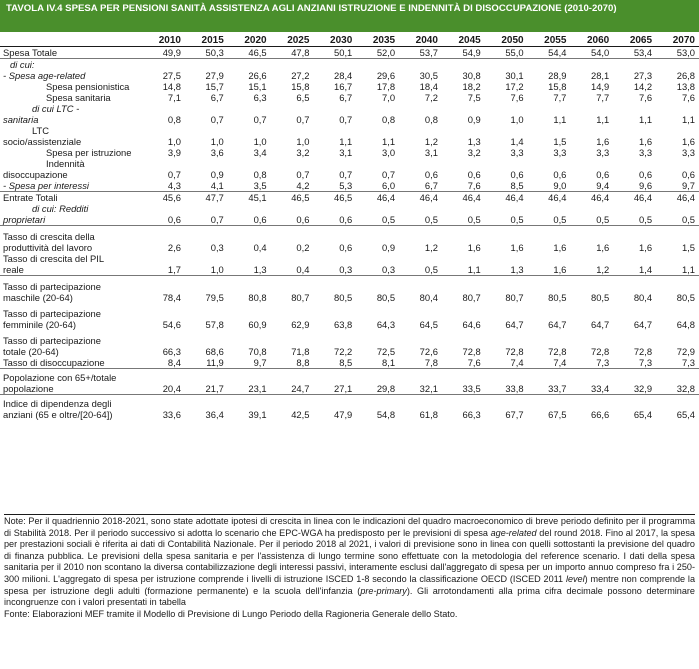 This screenshot has height=669, width=699. I want to click on value-cell: 80,7, so click(514, 297).